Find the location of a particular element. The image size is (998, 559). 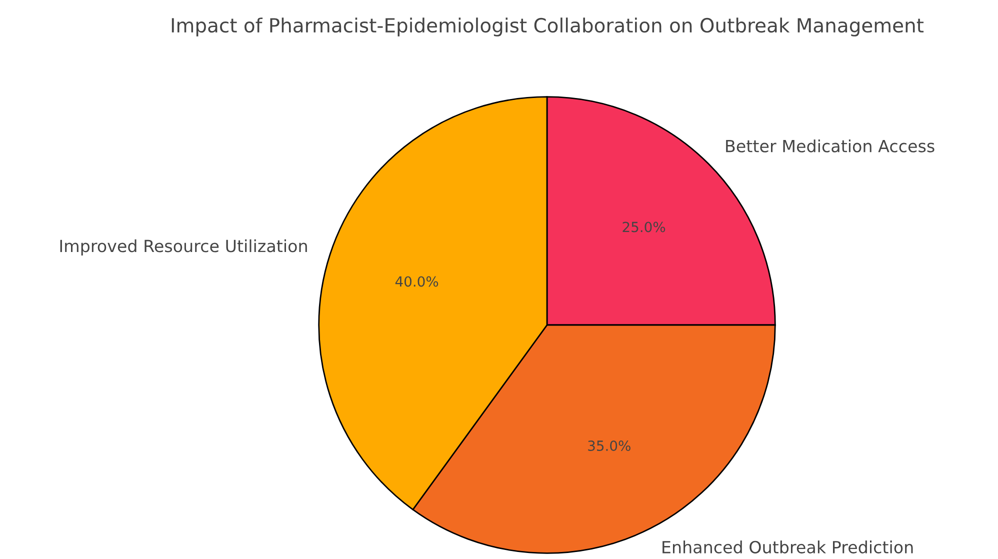

slice-label: Improved Resource Utilization is located at coordinates (183, 247).